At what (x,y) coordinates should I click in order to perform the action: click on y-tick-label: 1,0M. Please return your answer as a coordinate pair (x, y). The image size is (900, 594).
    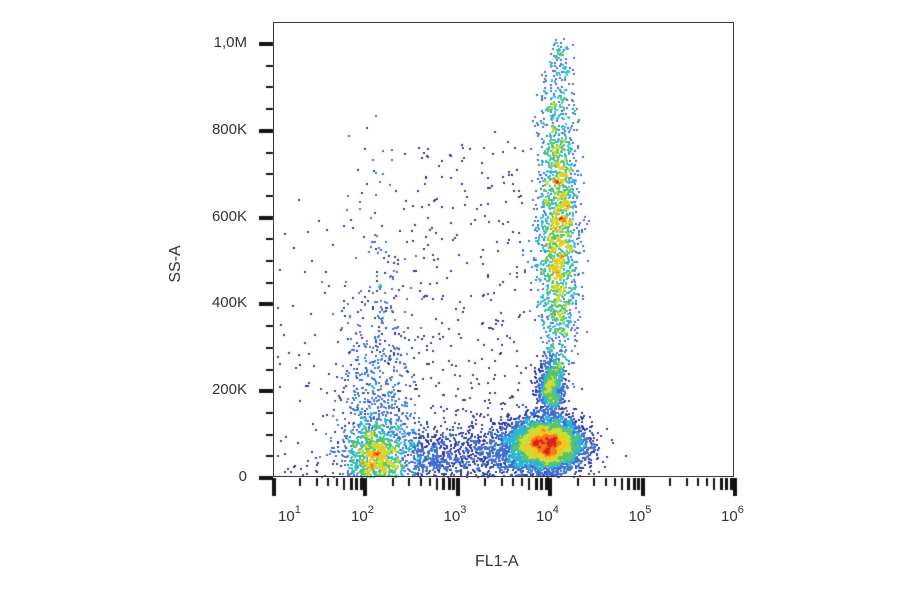
    Looking at the image, I should click on (230, 42).